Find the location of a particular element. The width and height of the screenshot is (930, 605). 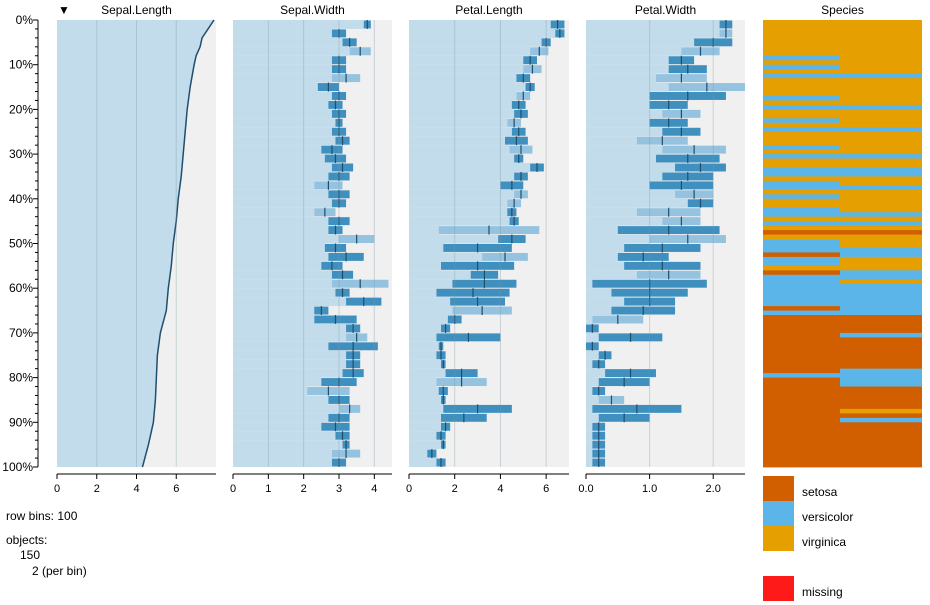

column-header-petal-width: Petal.Width is located at coordinates (665, 10).